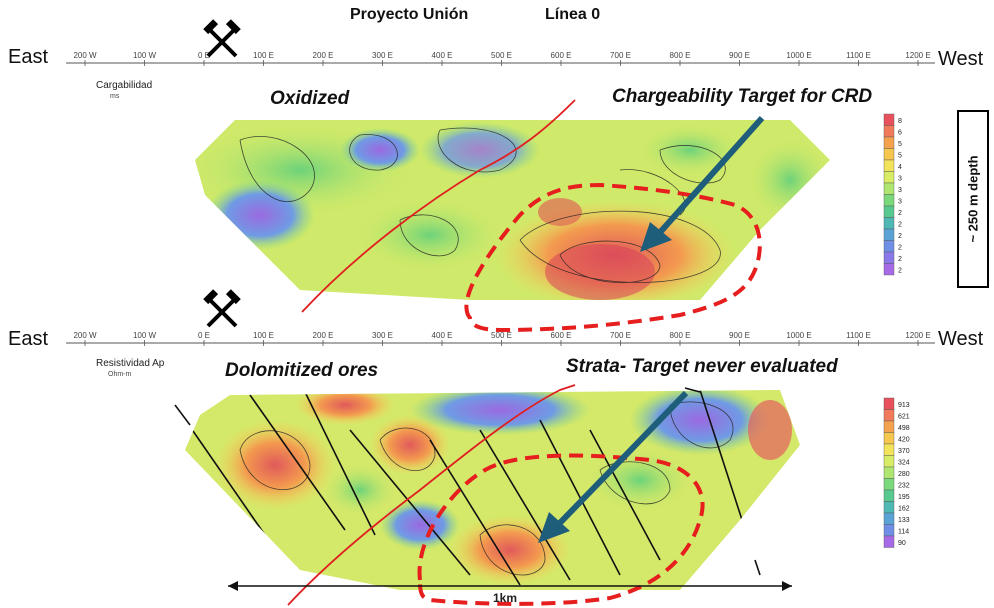 This screenshot has height=608, width=994. What do you see at coordinates (904, 451) in the screenshot?
I see `legend-value: 370` at bounding box center [904, 451].